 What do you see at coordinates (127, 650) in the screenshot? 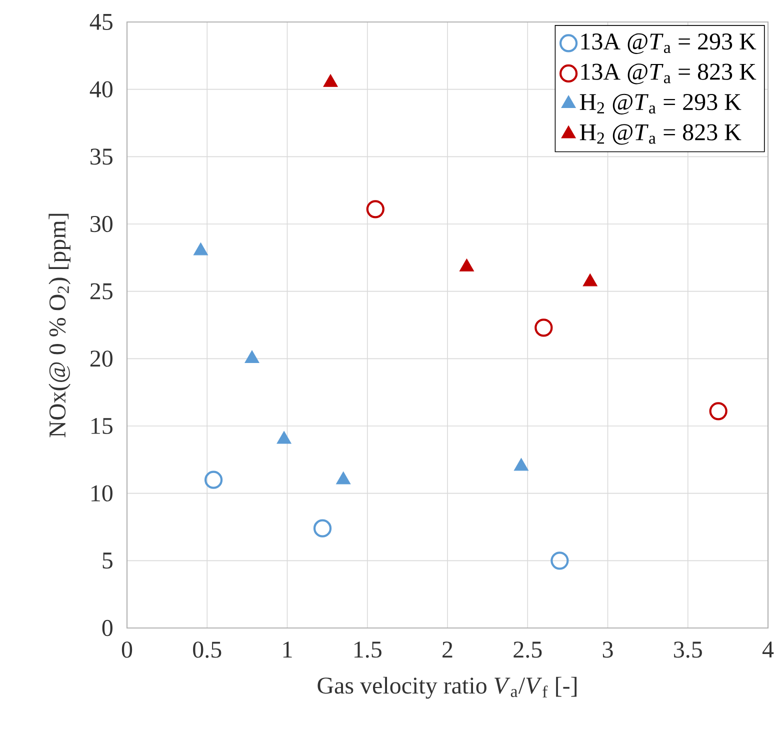
I see `x-tick-label: 0` at bounding box center [127, 650].